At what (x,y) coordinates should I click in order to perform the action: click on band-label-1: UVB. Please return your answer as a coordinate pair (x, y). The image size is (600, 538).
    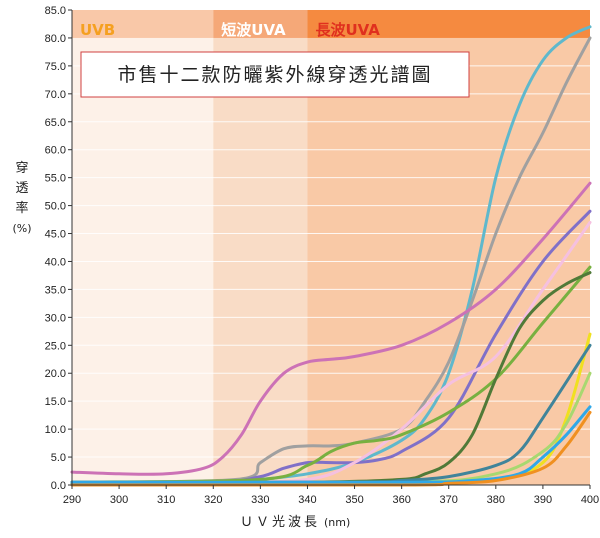
    Looking at the image, I should click on (97, 30).